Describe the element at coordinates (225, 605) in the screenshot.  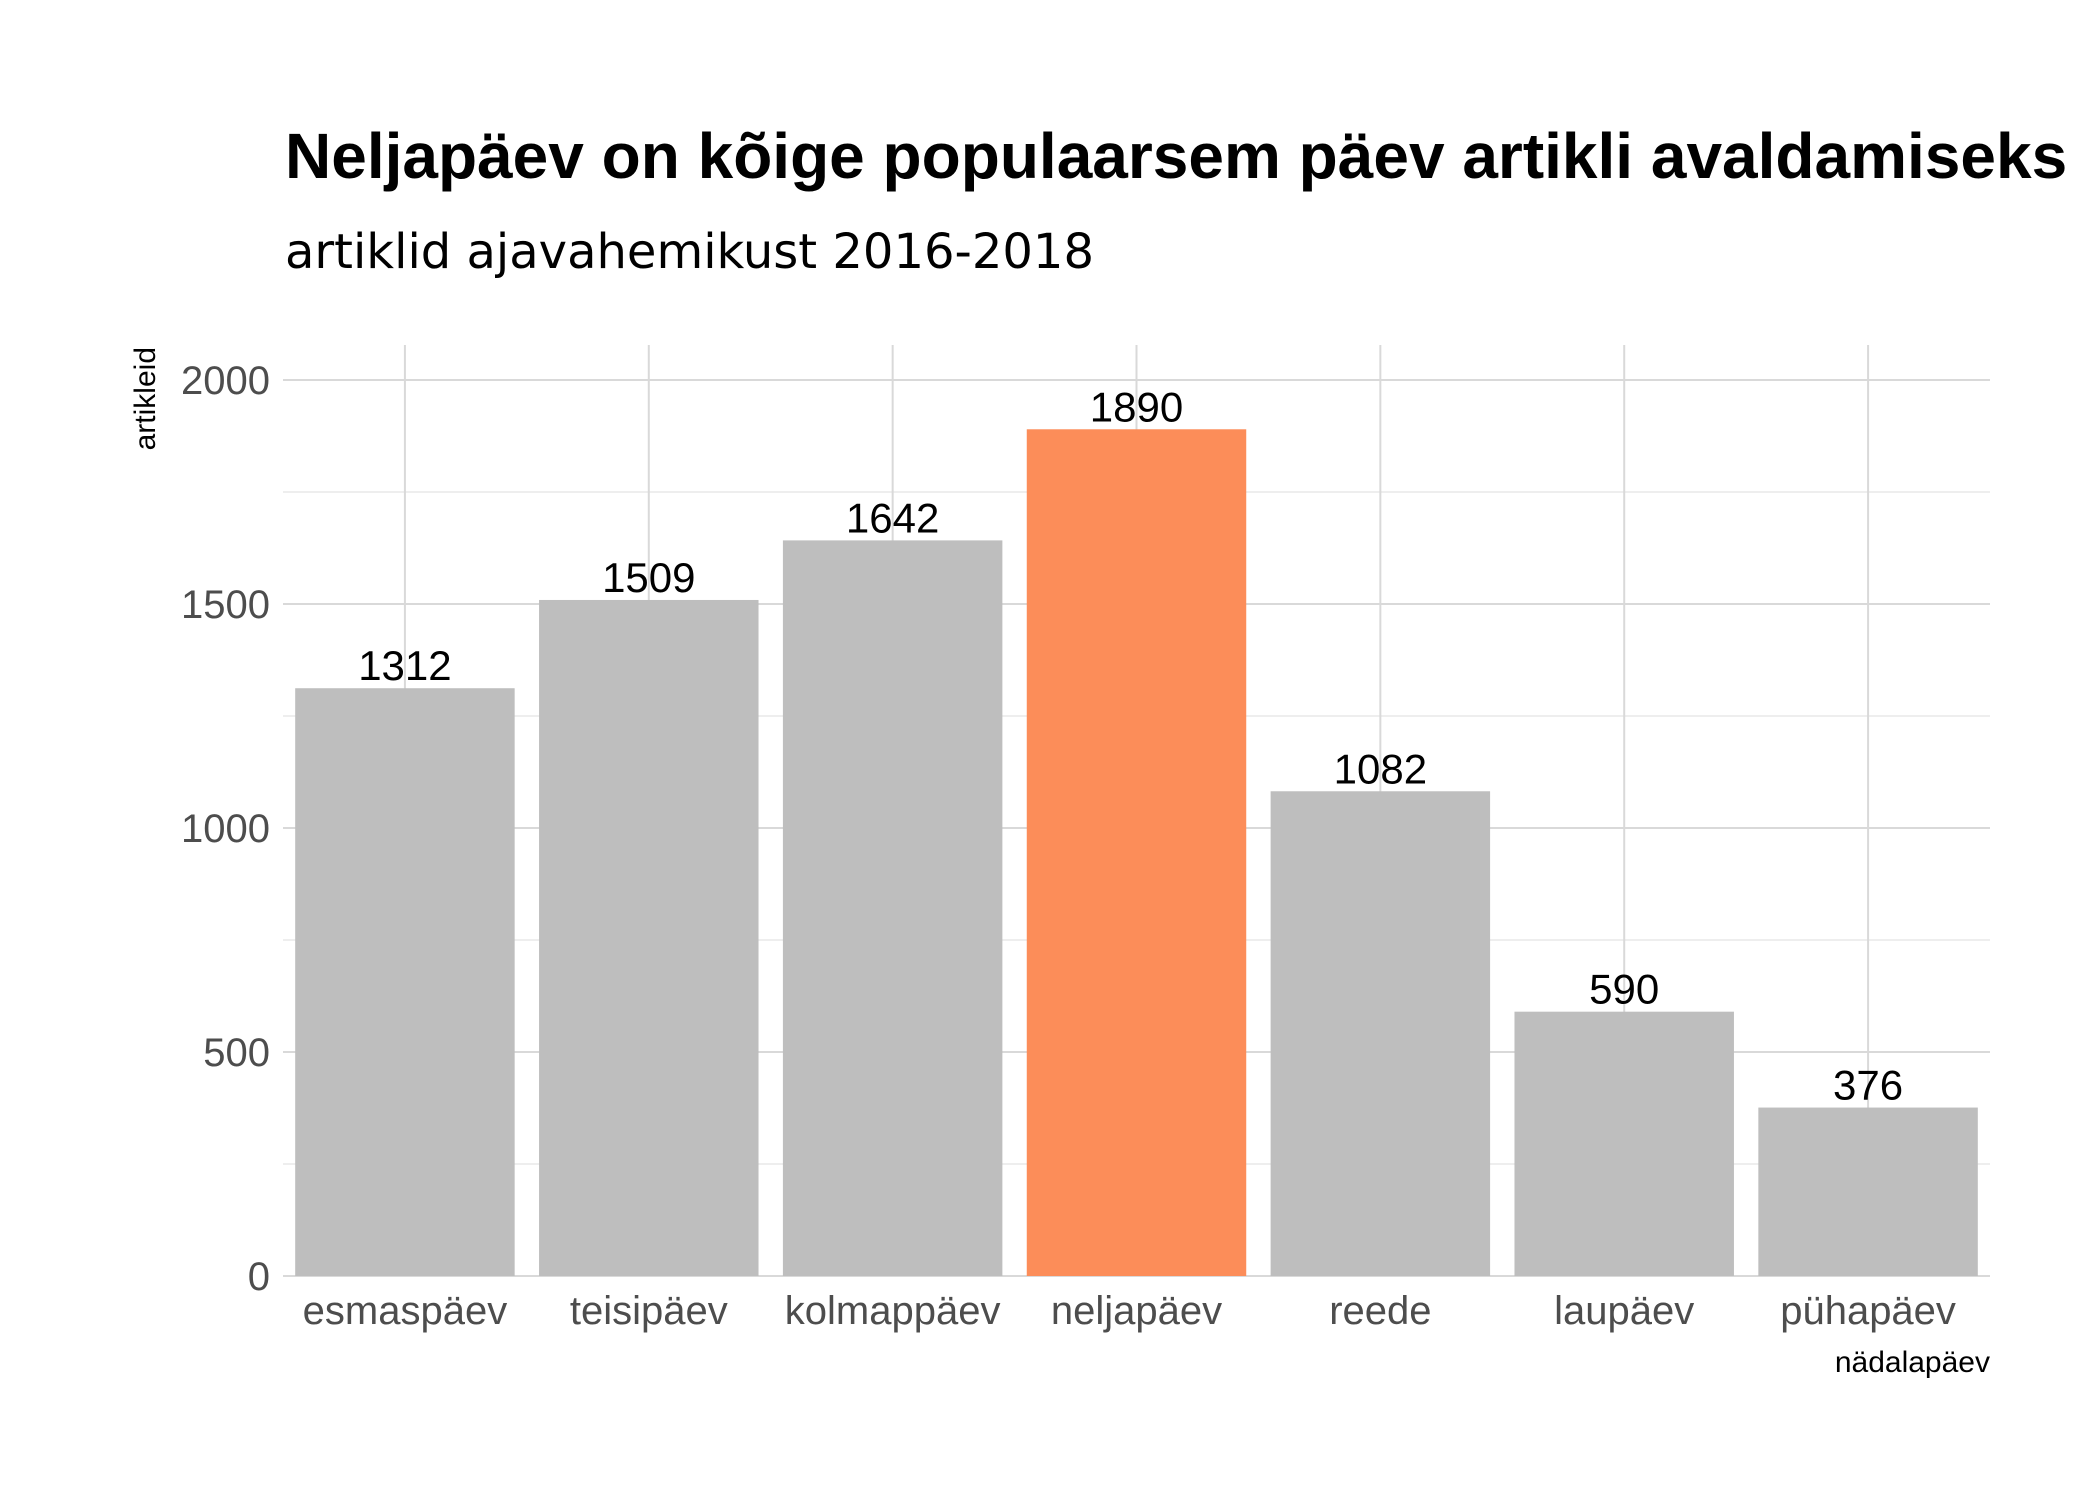
I see `y-tick-label: 1500` at that location.